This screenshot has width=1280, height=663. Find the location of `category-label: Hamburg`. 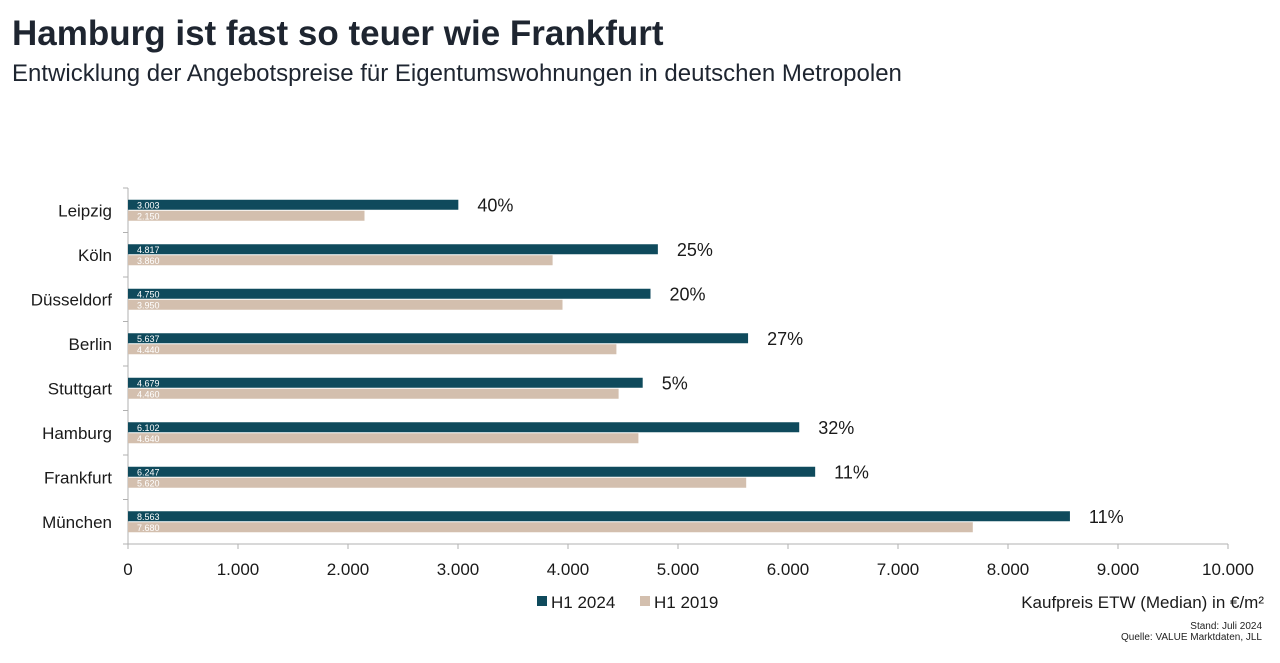

category-label: Hamburg is located at coordinates (77, 433).